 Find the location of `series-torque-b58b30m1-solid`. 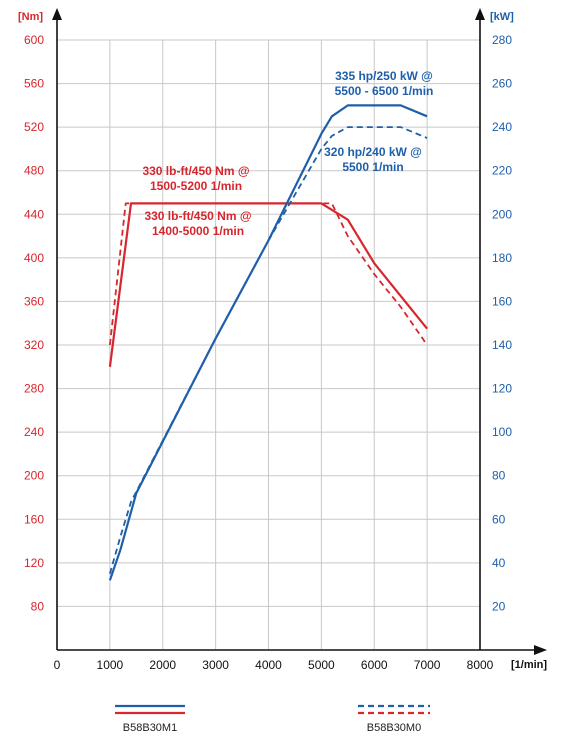

series-torque-b58b30m1-solid is located at coordinates (268, 284).